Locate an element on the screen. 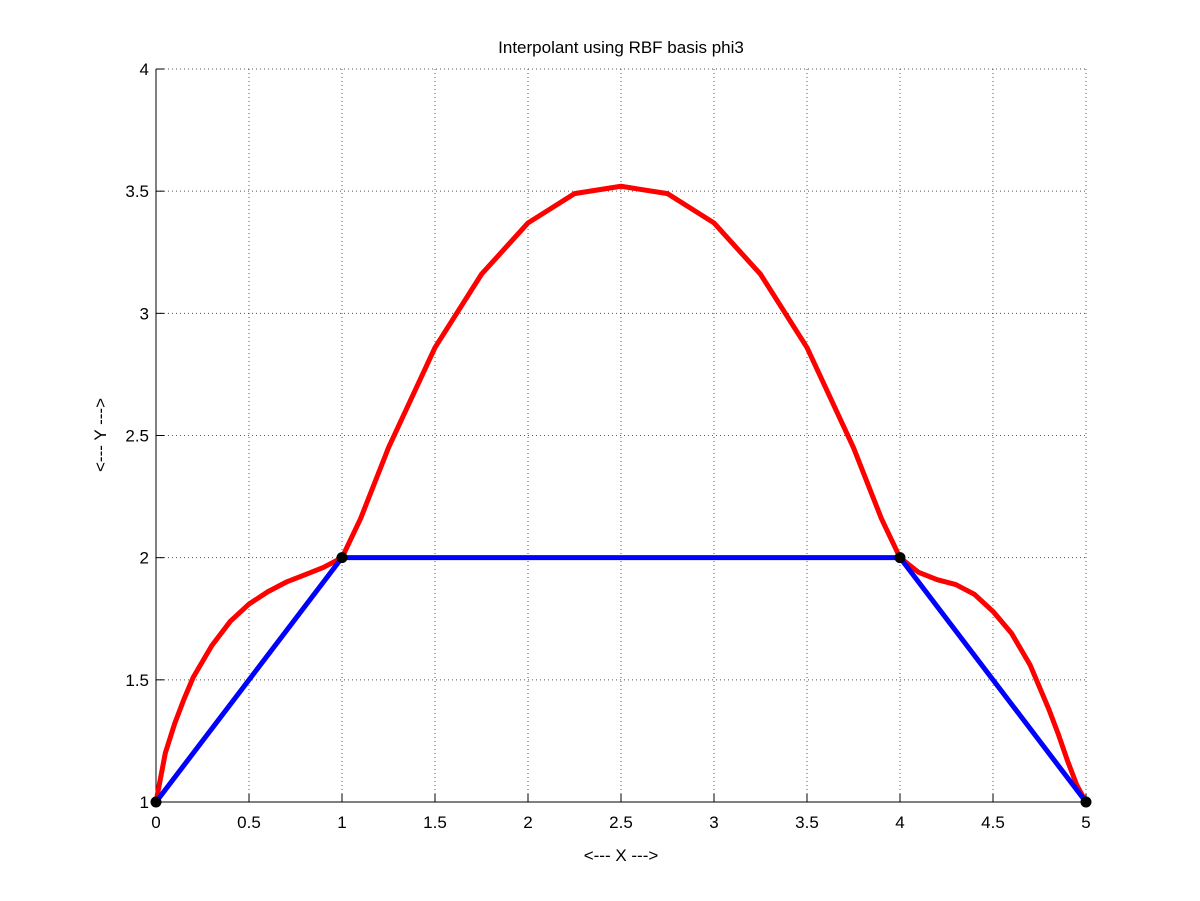 The height and width of the screenshot is (901, 1200). y-tick-label: 3 is located at coordinates (144, 313).